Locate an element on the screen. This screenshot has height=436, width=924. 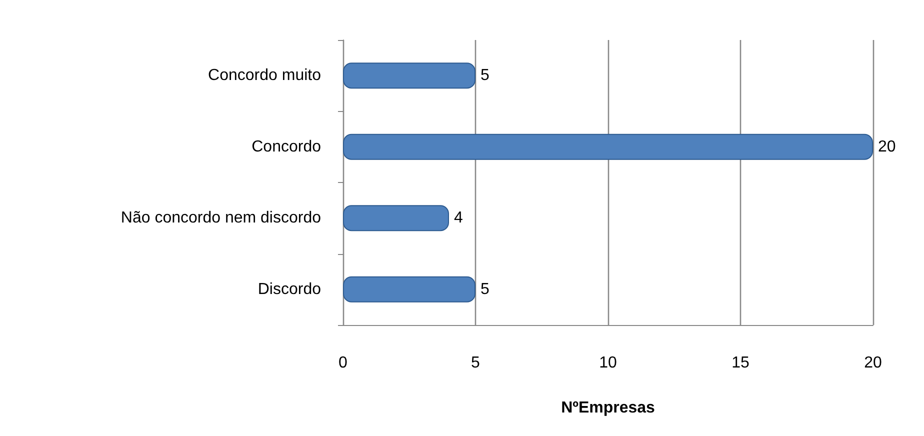
data-label: 4 is located at coordinates (458, 218).